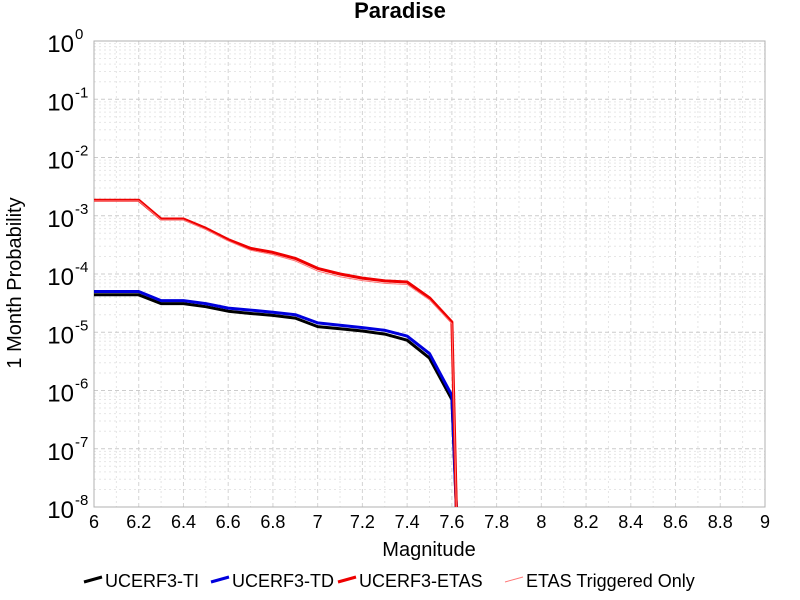  I want to click on x-tick-labels: 6 6.2 6.4 6.6 6.8 7 7.2 7.4 7.6 7.8 8 8.2 8.4 8.6 8.8 9, so click(429, 522).